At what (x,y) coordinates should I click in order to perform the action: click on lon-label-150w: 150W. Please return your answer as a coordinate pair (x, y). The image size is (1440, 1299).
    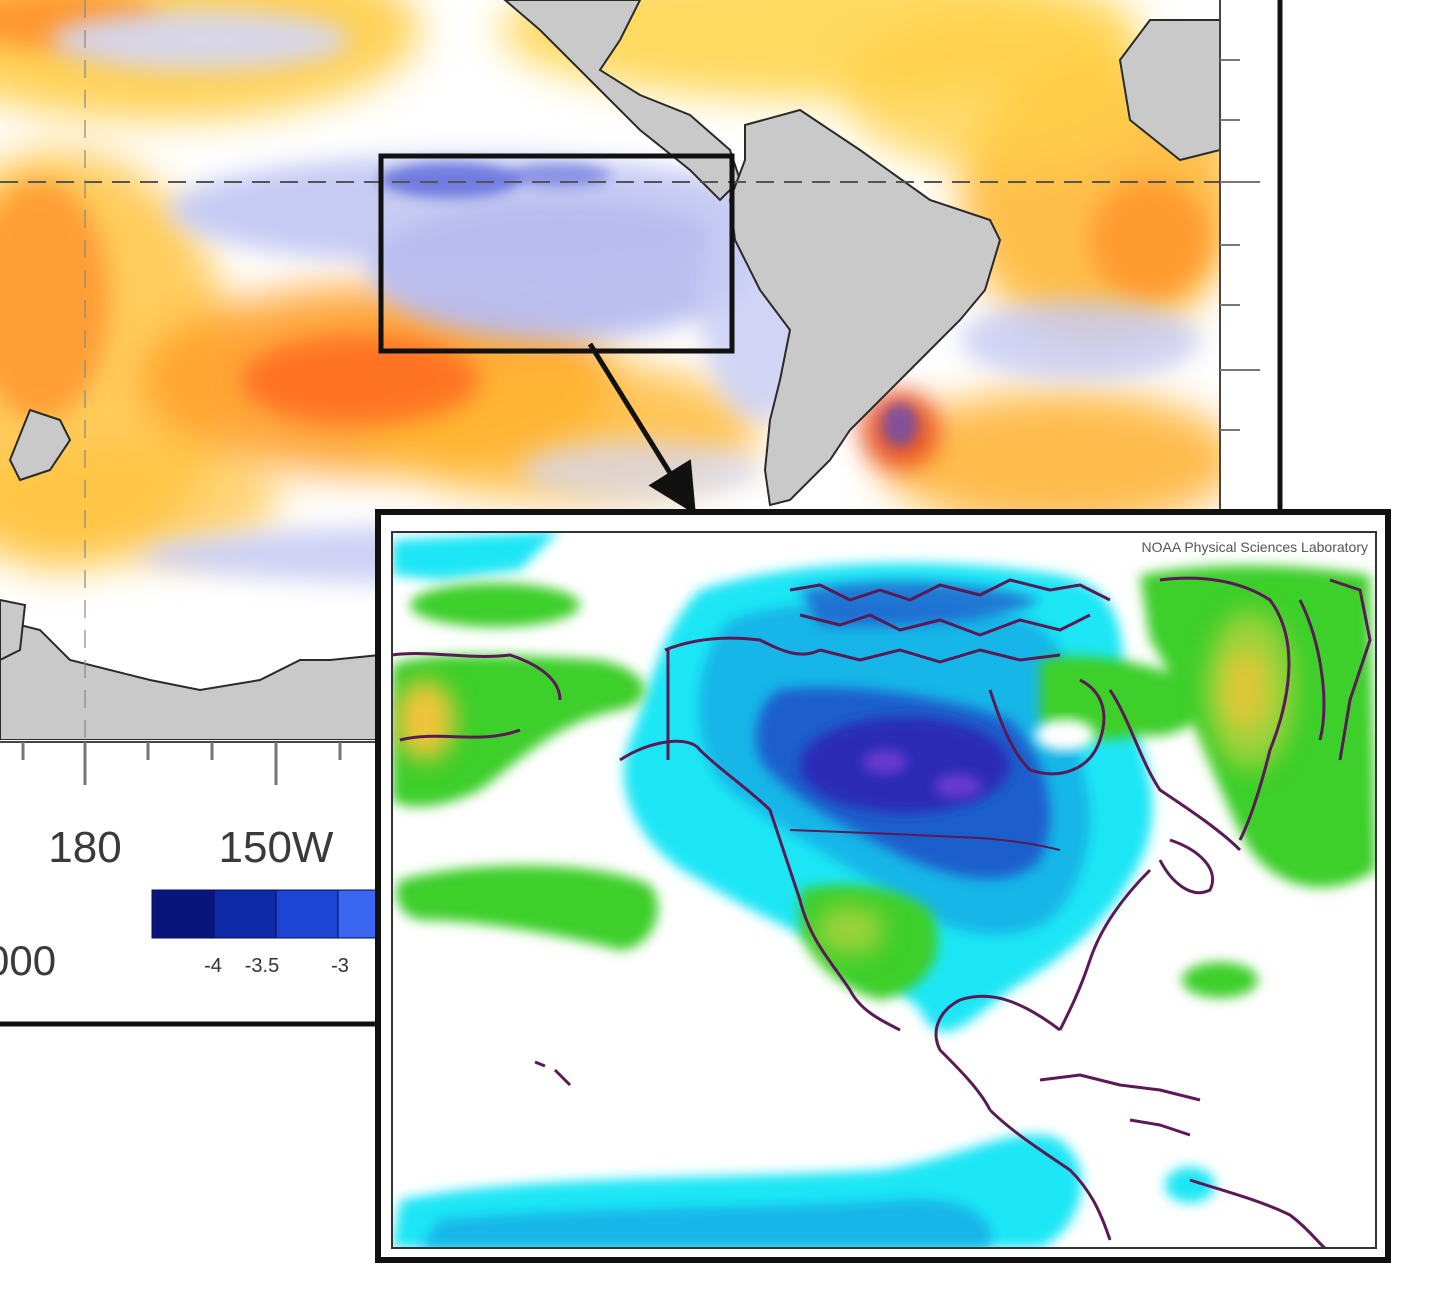
    Looking at the image, I should click on (276, 847).